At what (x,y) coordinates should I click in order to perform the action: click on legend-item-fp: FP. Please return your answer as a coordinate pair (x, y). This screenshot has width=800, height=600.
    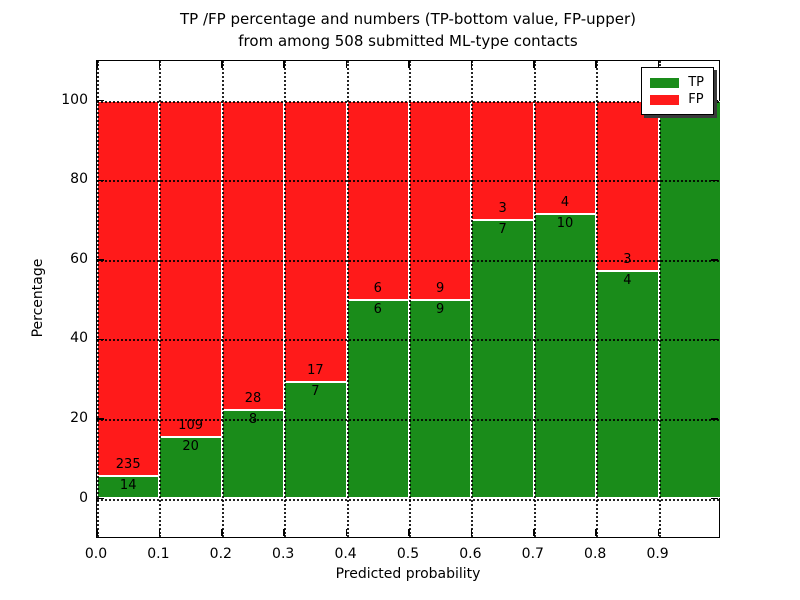
    Looking at the image, I should click on (677, 99).